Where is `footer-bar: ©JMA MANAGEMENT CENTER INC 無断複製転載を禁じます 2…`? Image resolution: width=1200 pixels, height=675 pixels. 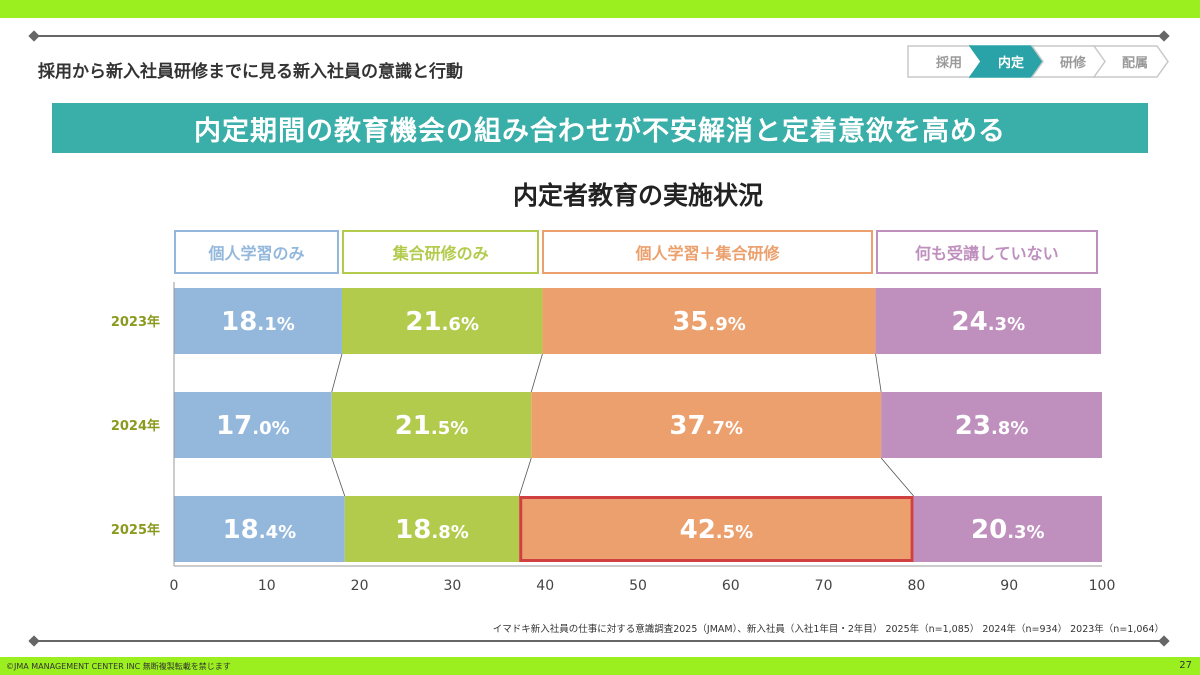 footer-bar: ©JMA MANAGEMENT CENTER INC 無断複製転載を禁じます 2… is located at coordinates (600, 666).